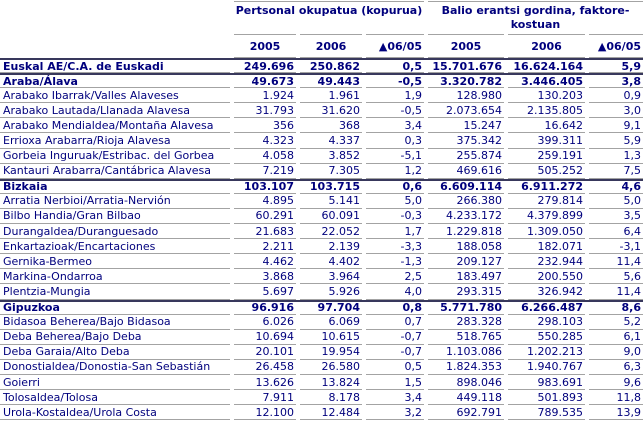 This screenshot has height=421, width=643. I want to click on cell-value: 183.497, so click(466, 277).